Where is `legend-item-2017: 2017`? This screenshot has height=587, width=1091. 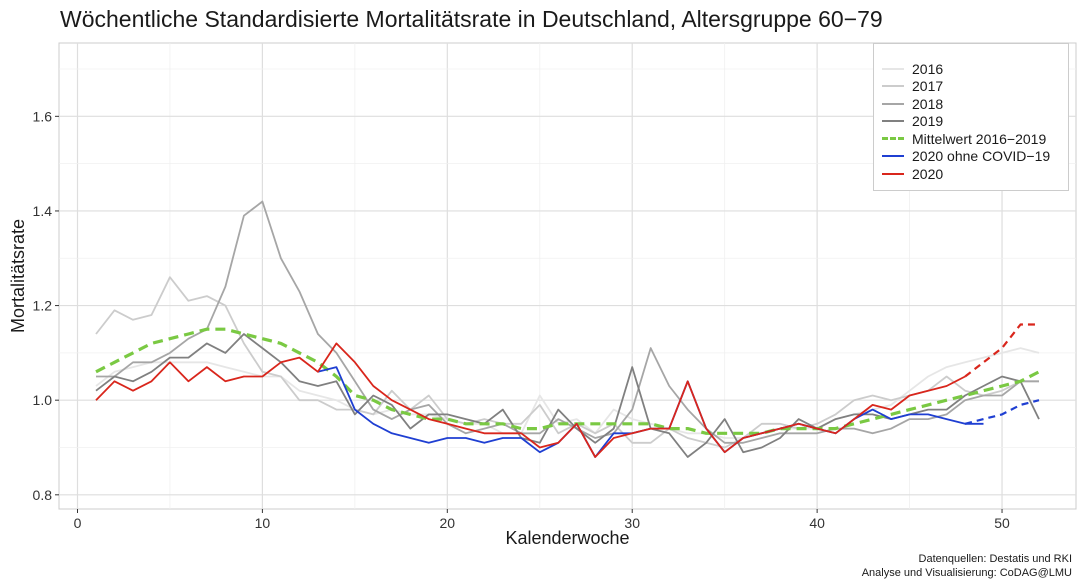 legend-item-2017: 2017 is located at coordinates (971, 87).